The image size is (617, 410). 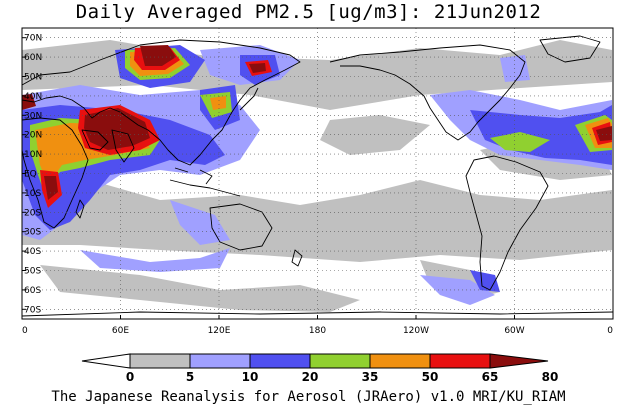 I want to click on lat-tick-label: 10S, so click(x=32, y=194).